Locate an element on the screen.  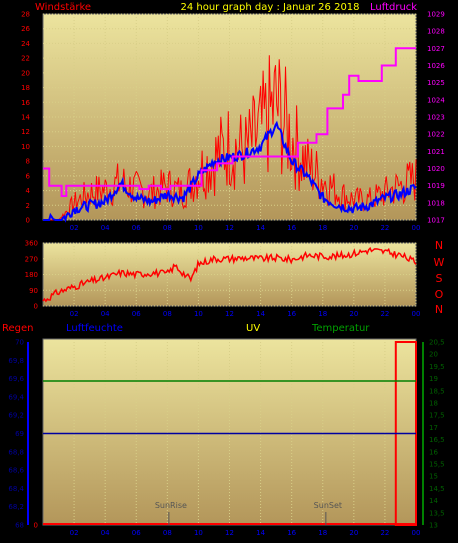
dir-letter-n-bottom: N is located at coordinates (439, 309).